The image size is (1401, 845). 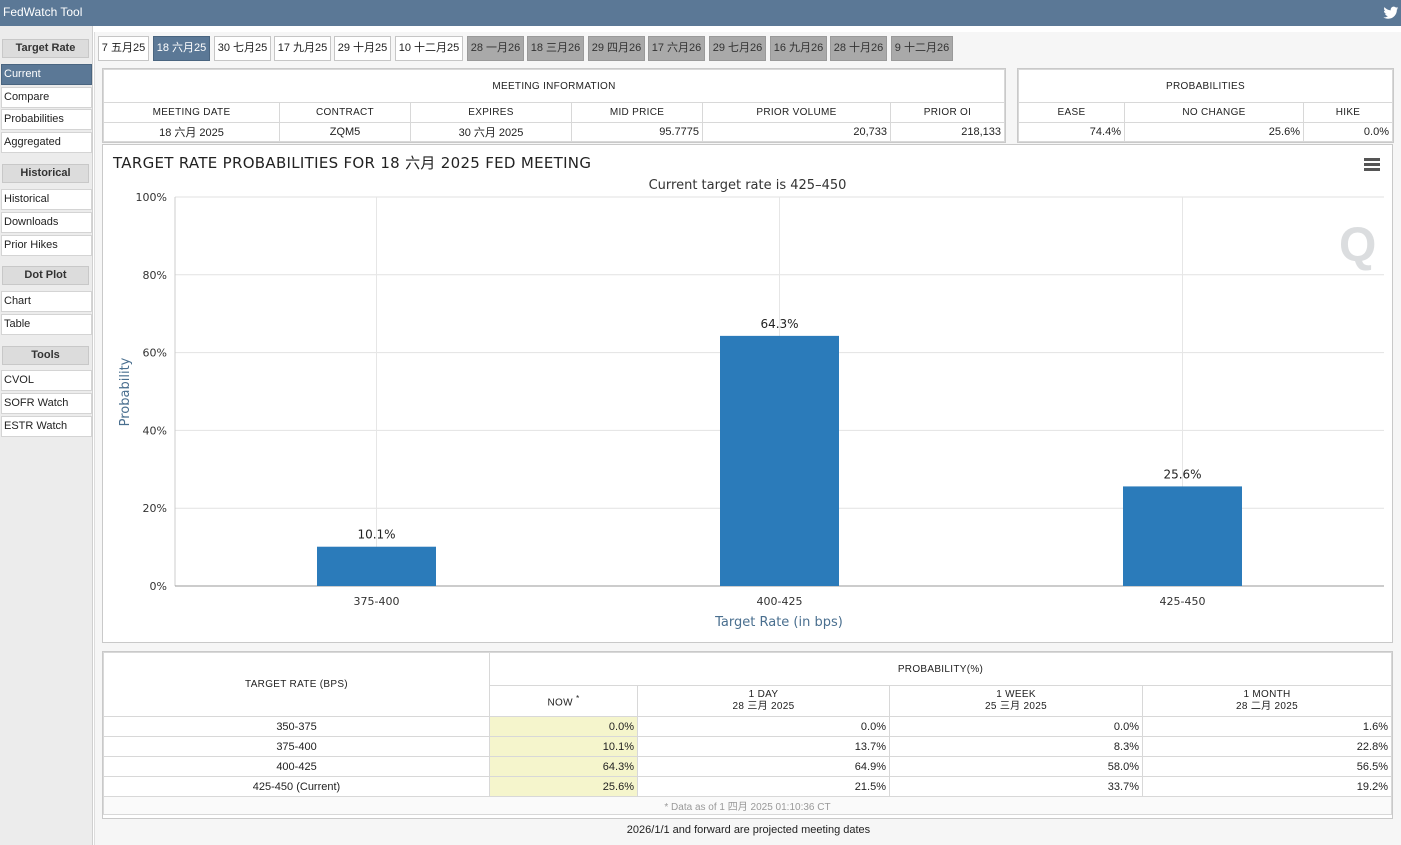 I want to click on q-logo-watermark: Q, so click(x=1357, y=245).